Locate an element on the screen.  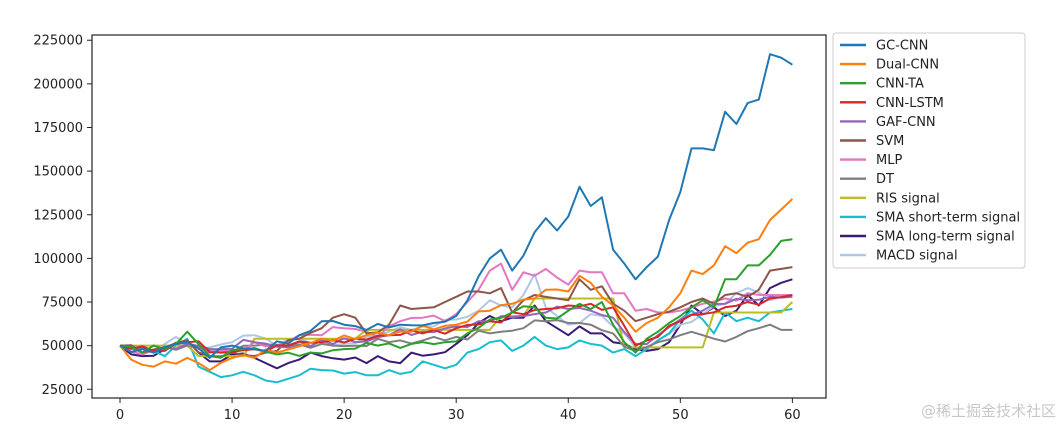
series-line-cnn-lstm is located at coordinates (456, 324).